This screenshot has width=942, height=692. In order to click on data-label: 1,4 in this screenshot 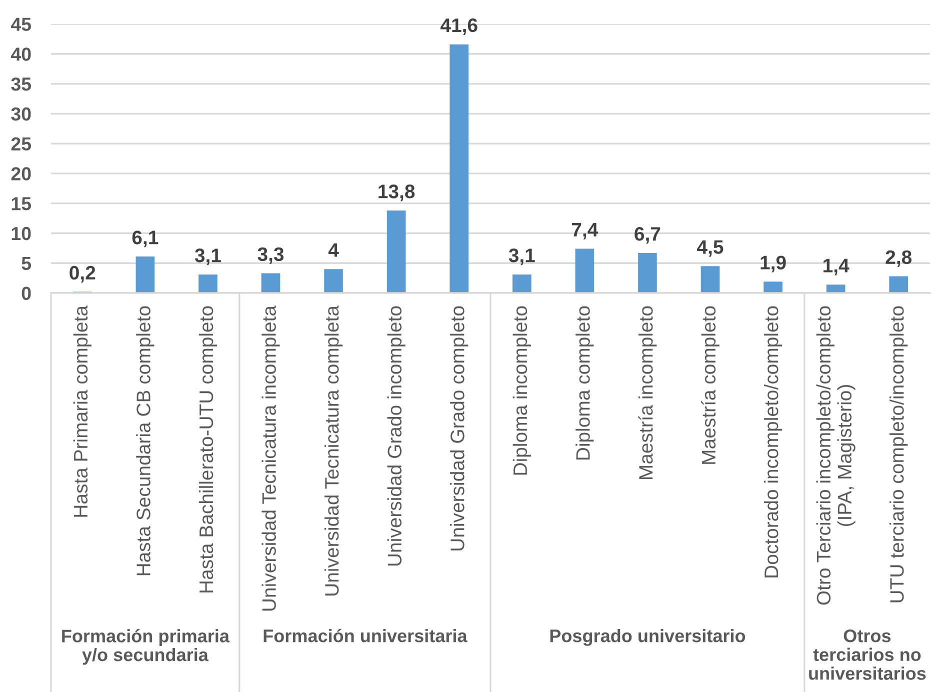, I will do `click(837, 267)`.